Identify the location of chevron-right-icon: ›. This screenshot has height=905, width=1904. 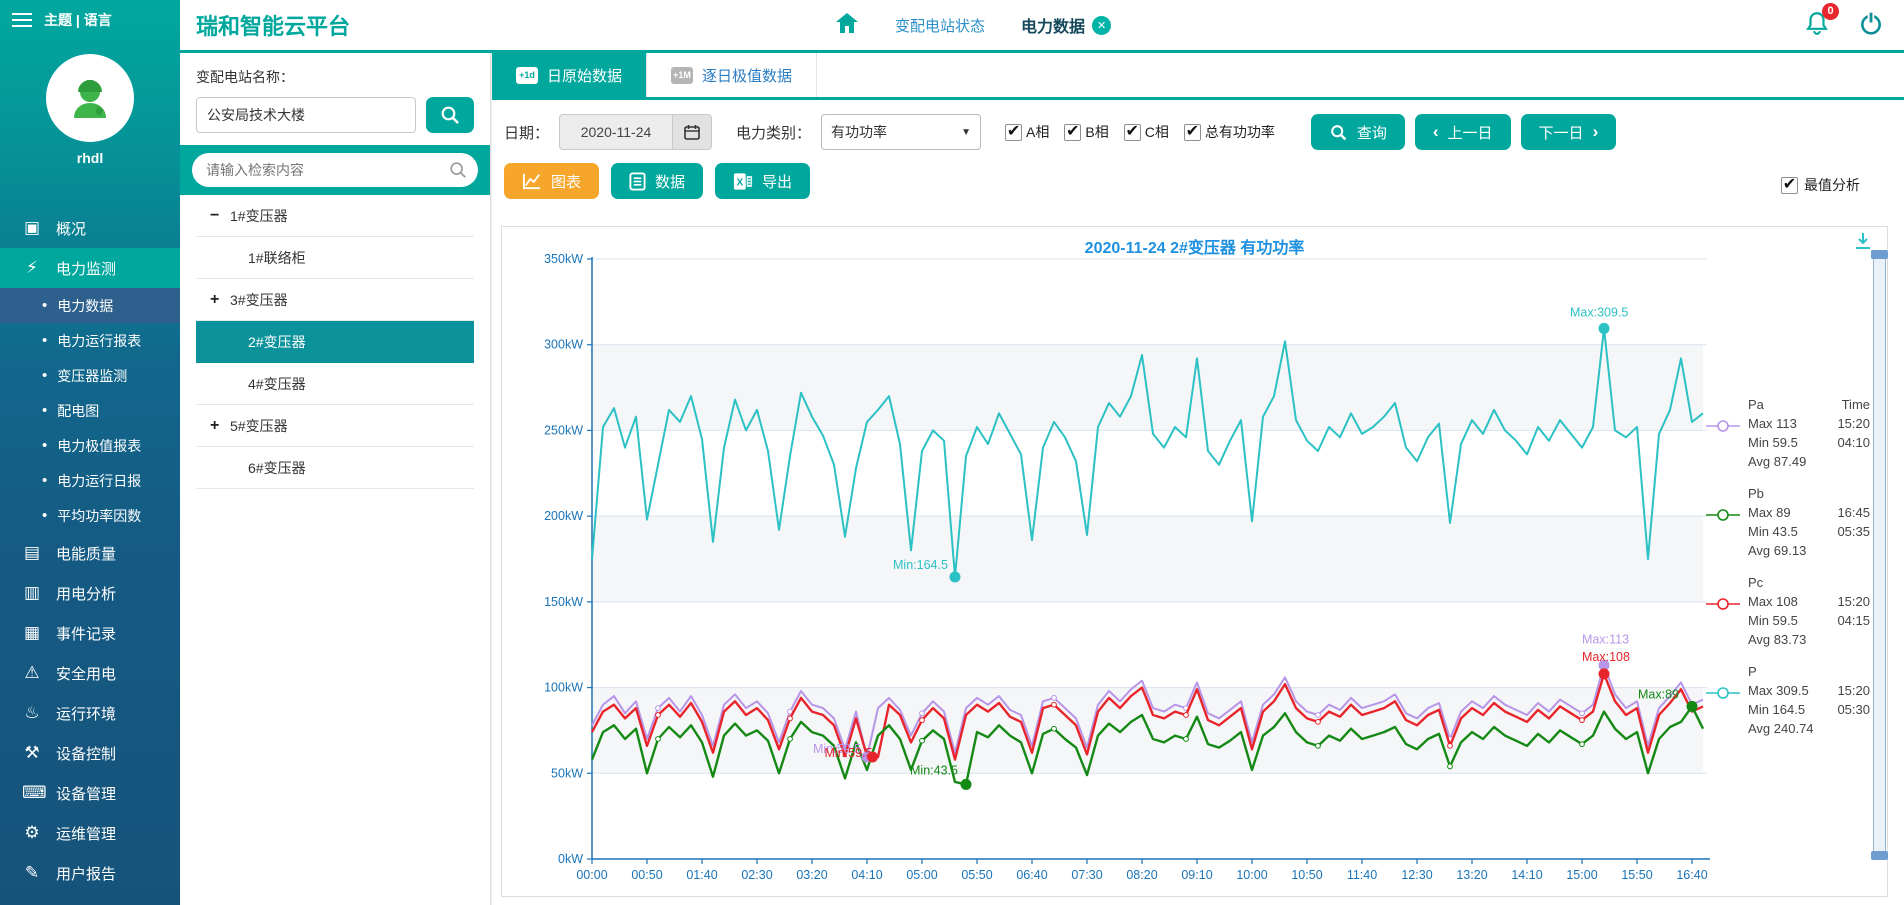
(1595, 131).